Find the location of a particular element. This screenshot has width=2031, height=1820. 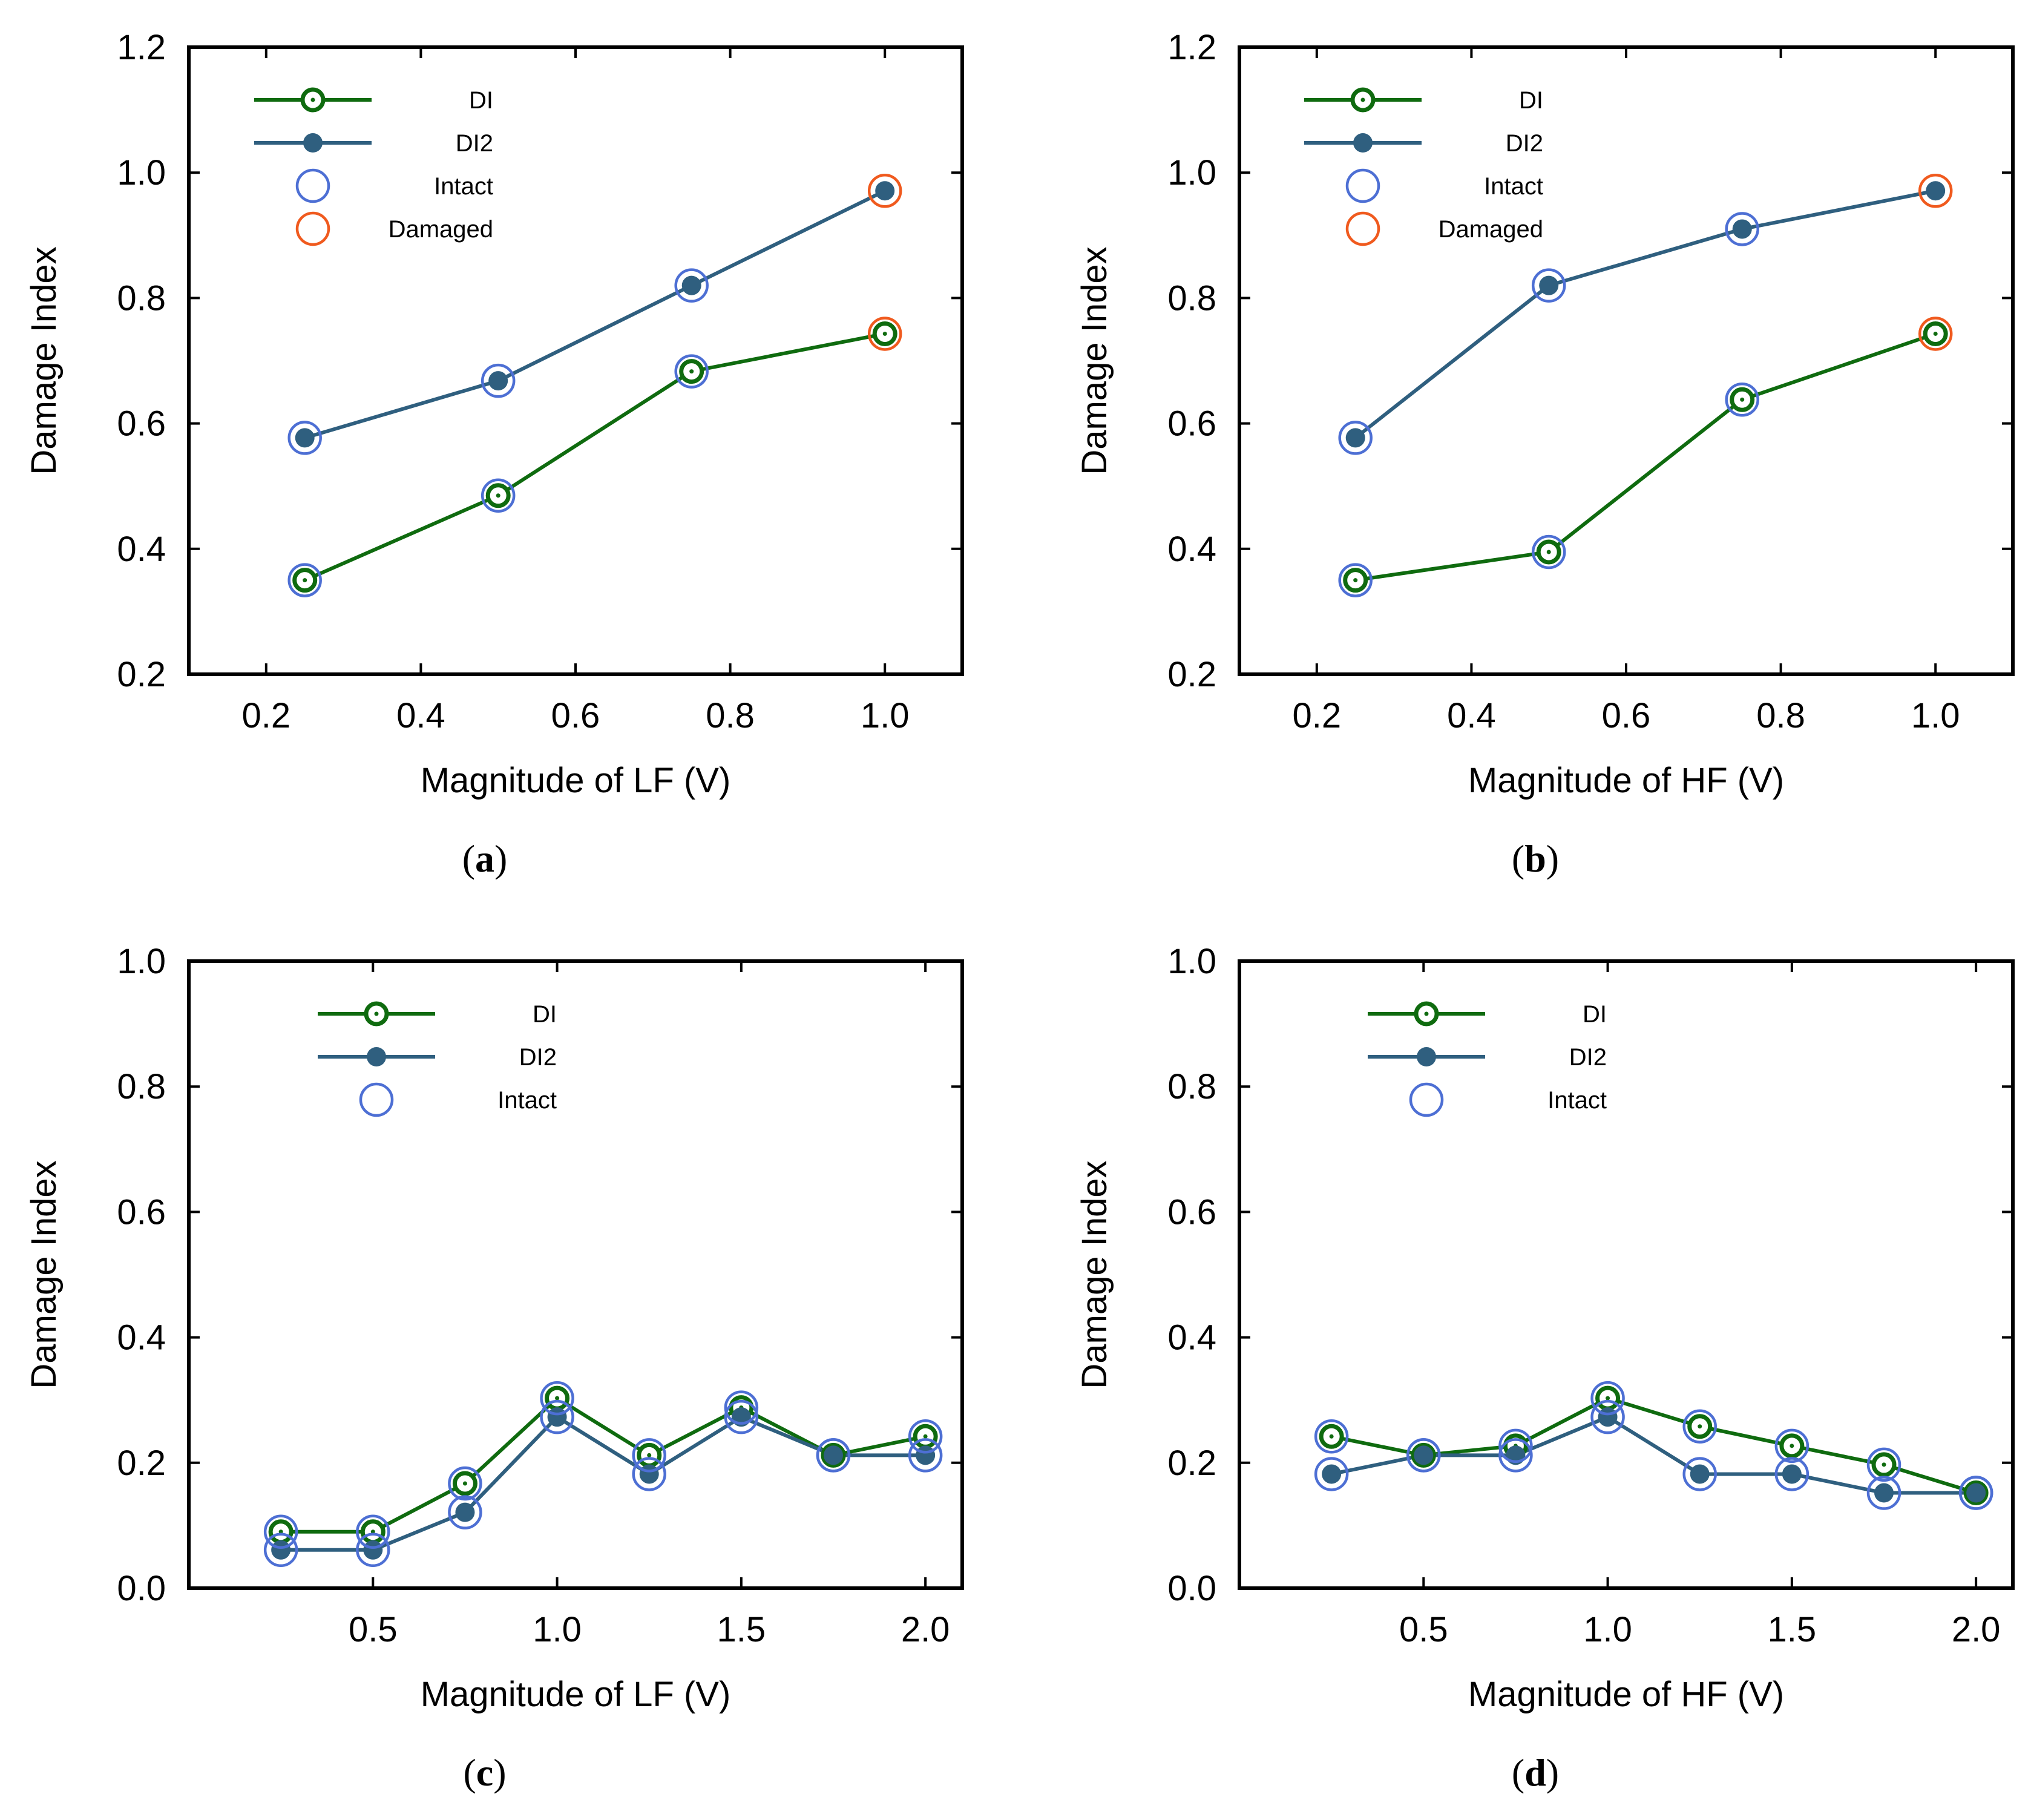

x-axis-label: Magnitude of LF (V) is located at coordinates (576, 780).